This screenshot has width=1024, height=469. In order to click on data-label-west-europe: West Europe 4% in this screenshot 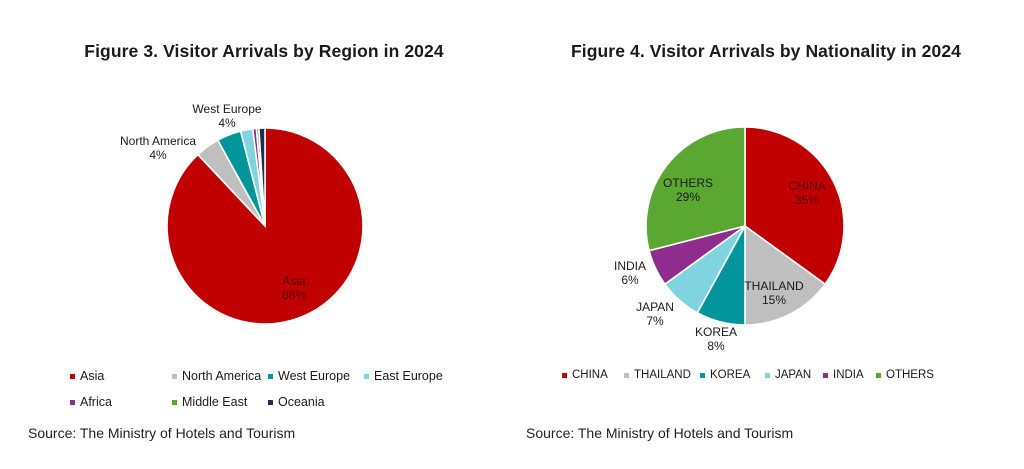, I will do `click(226, 116)`.